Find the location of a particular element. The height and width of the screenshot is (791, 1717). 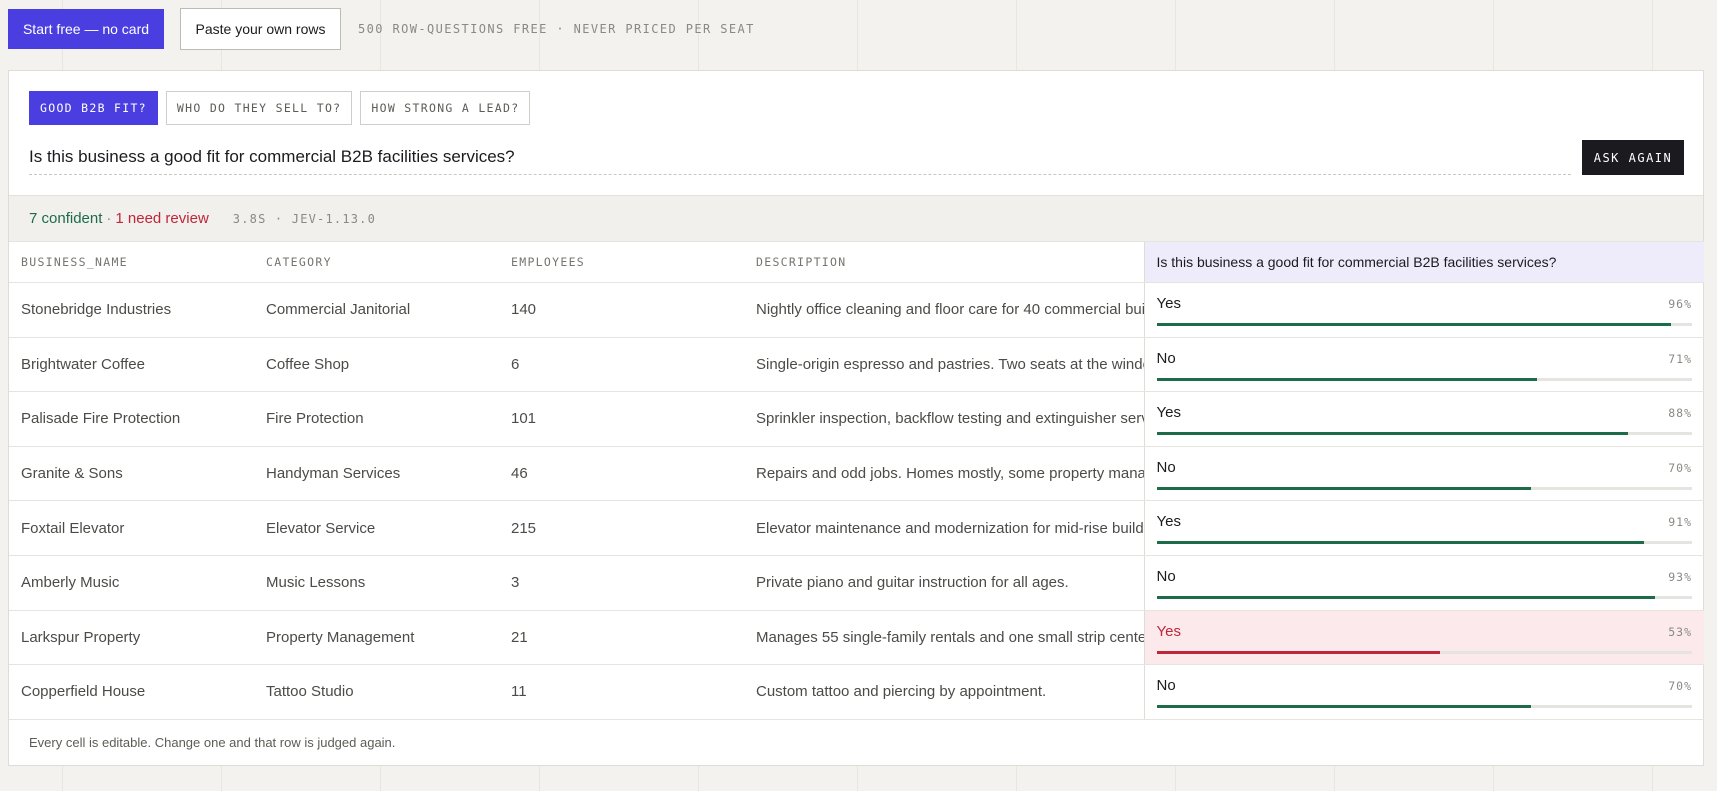

cell-employees: 215 is located at coordinates (621, 528).